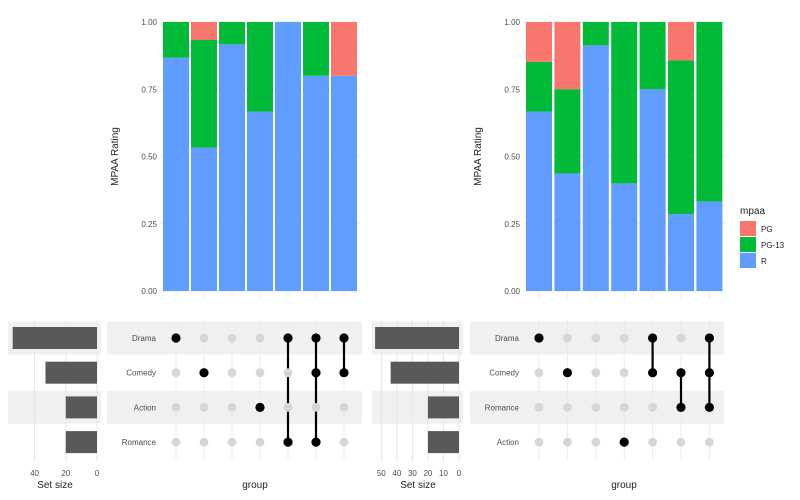  I want to click on set-size-tick-label: 30, so click(412, 473).